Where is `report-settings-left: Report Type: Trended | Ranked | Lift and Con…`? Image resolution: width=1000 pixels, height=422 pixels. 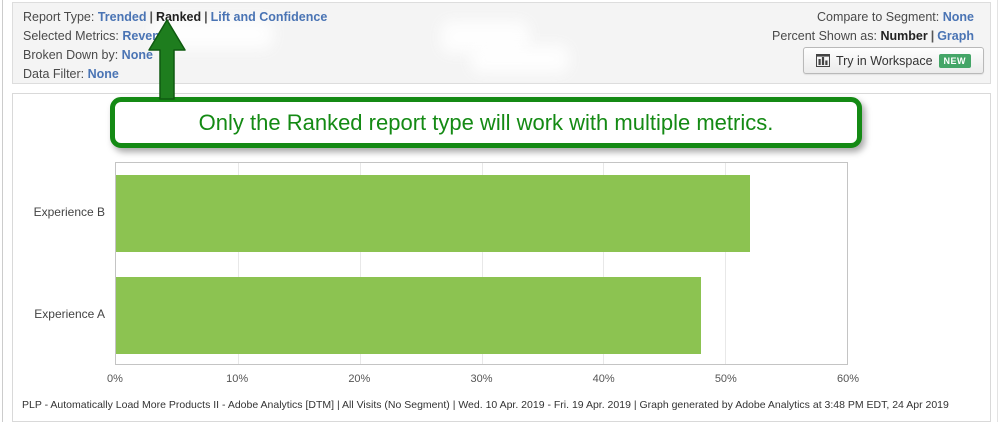
report-settings-left: Report Type: Trended | Ranked | Lift and Con… is located at coordinates (175, 46).